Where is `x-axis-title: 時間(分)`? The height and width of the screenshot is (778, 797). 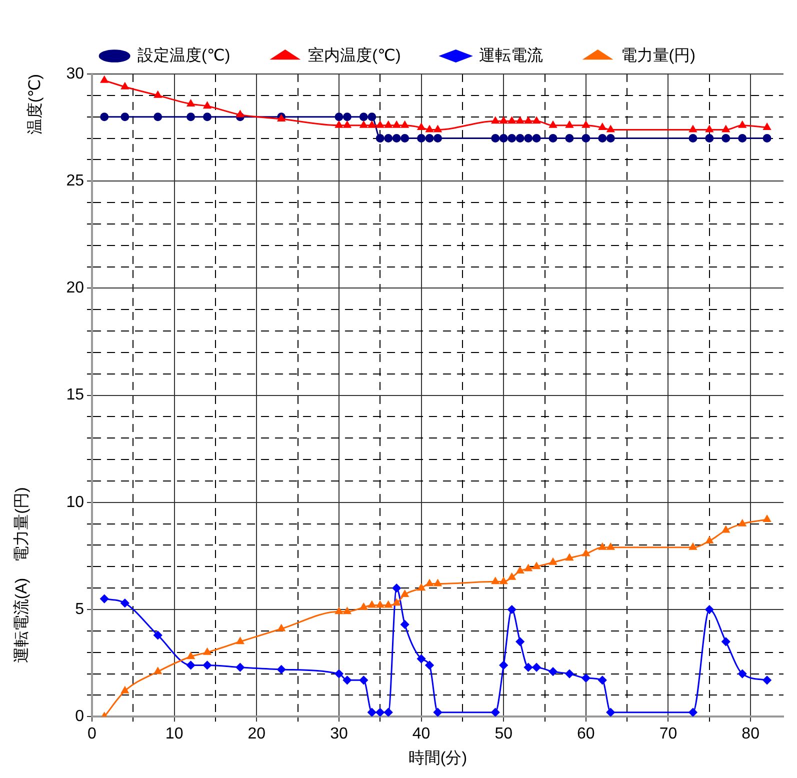 x-axis-title: 時間(分) is located at coordinates (438, 757).